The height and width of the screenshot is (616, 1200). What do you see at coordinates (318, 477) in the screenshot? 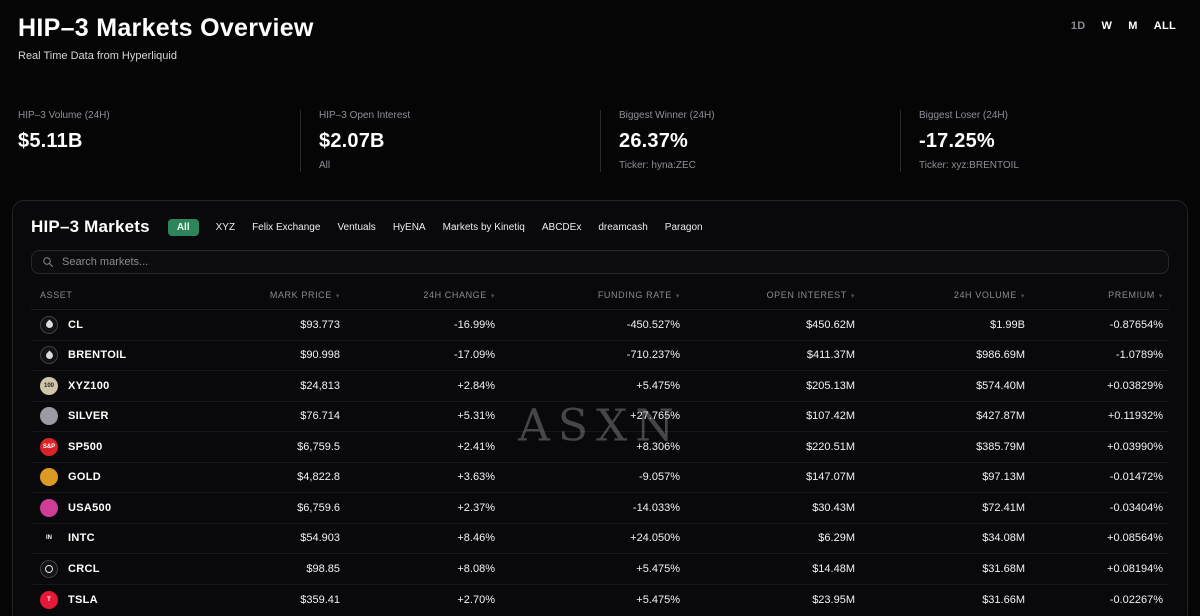
I see `mark-price-cell: $4,822.8` at bounding box center [318, 477].